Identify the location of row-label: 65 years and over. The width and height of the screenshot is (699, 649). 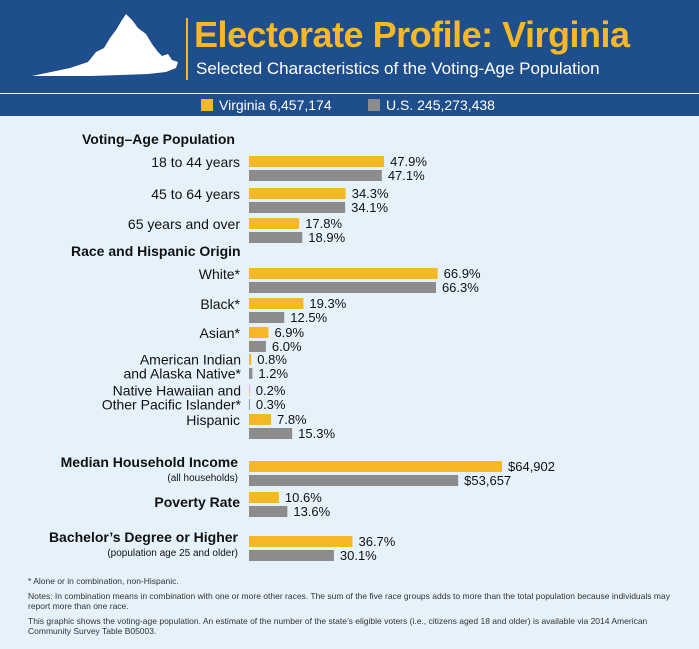
(184, 224).